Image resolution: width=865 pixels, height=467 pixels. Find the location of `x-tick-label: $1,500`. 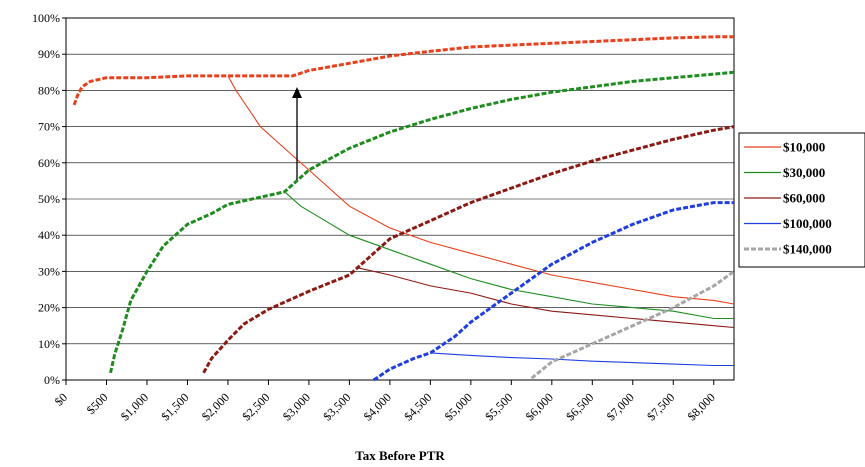

x-tick-label: $1,500 is located at coordinates (174, 406).